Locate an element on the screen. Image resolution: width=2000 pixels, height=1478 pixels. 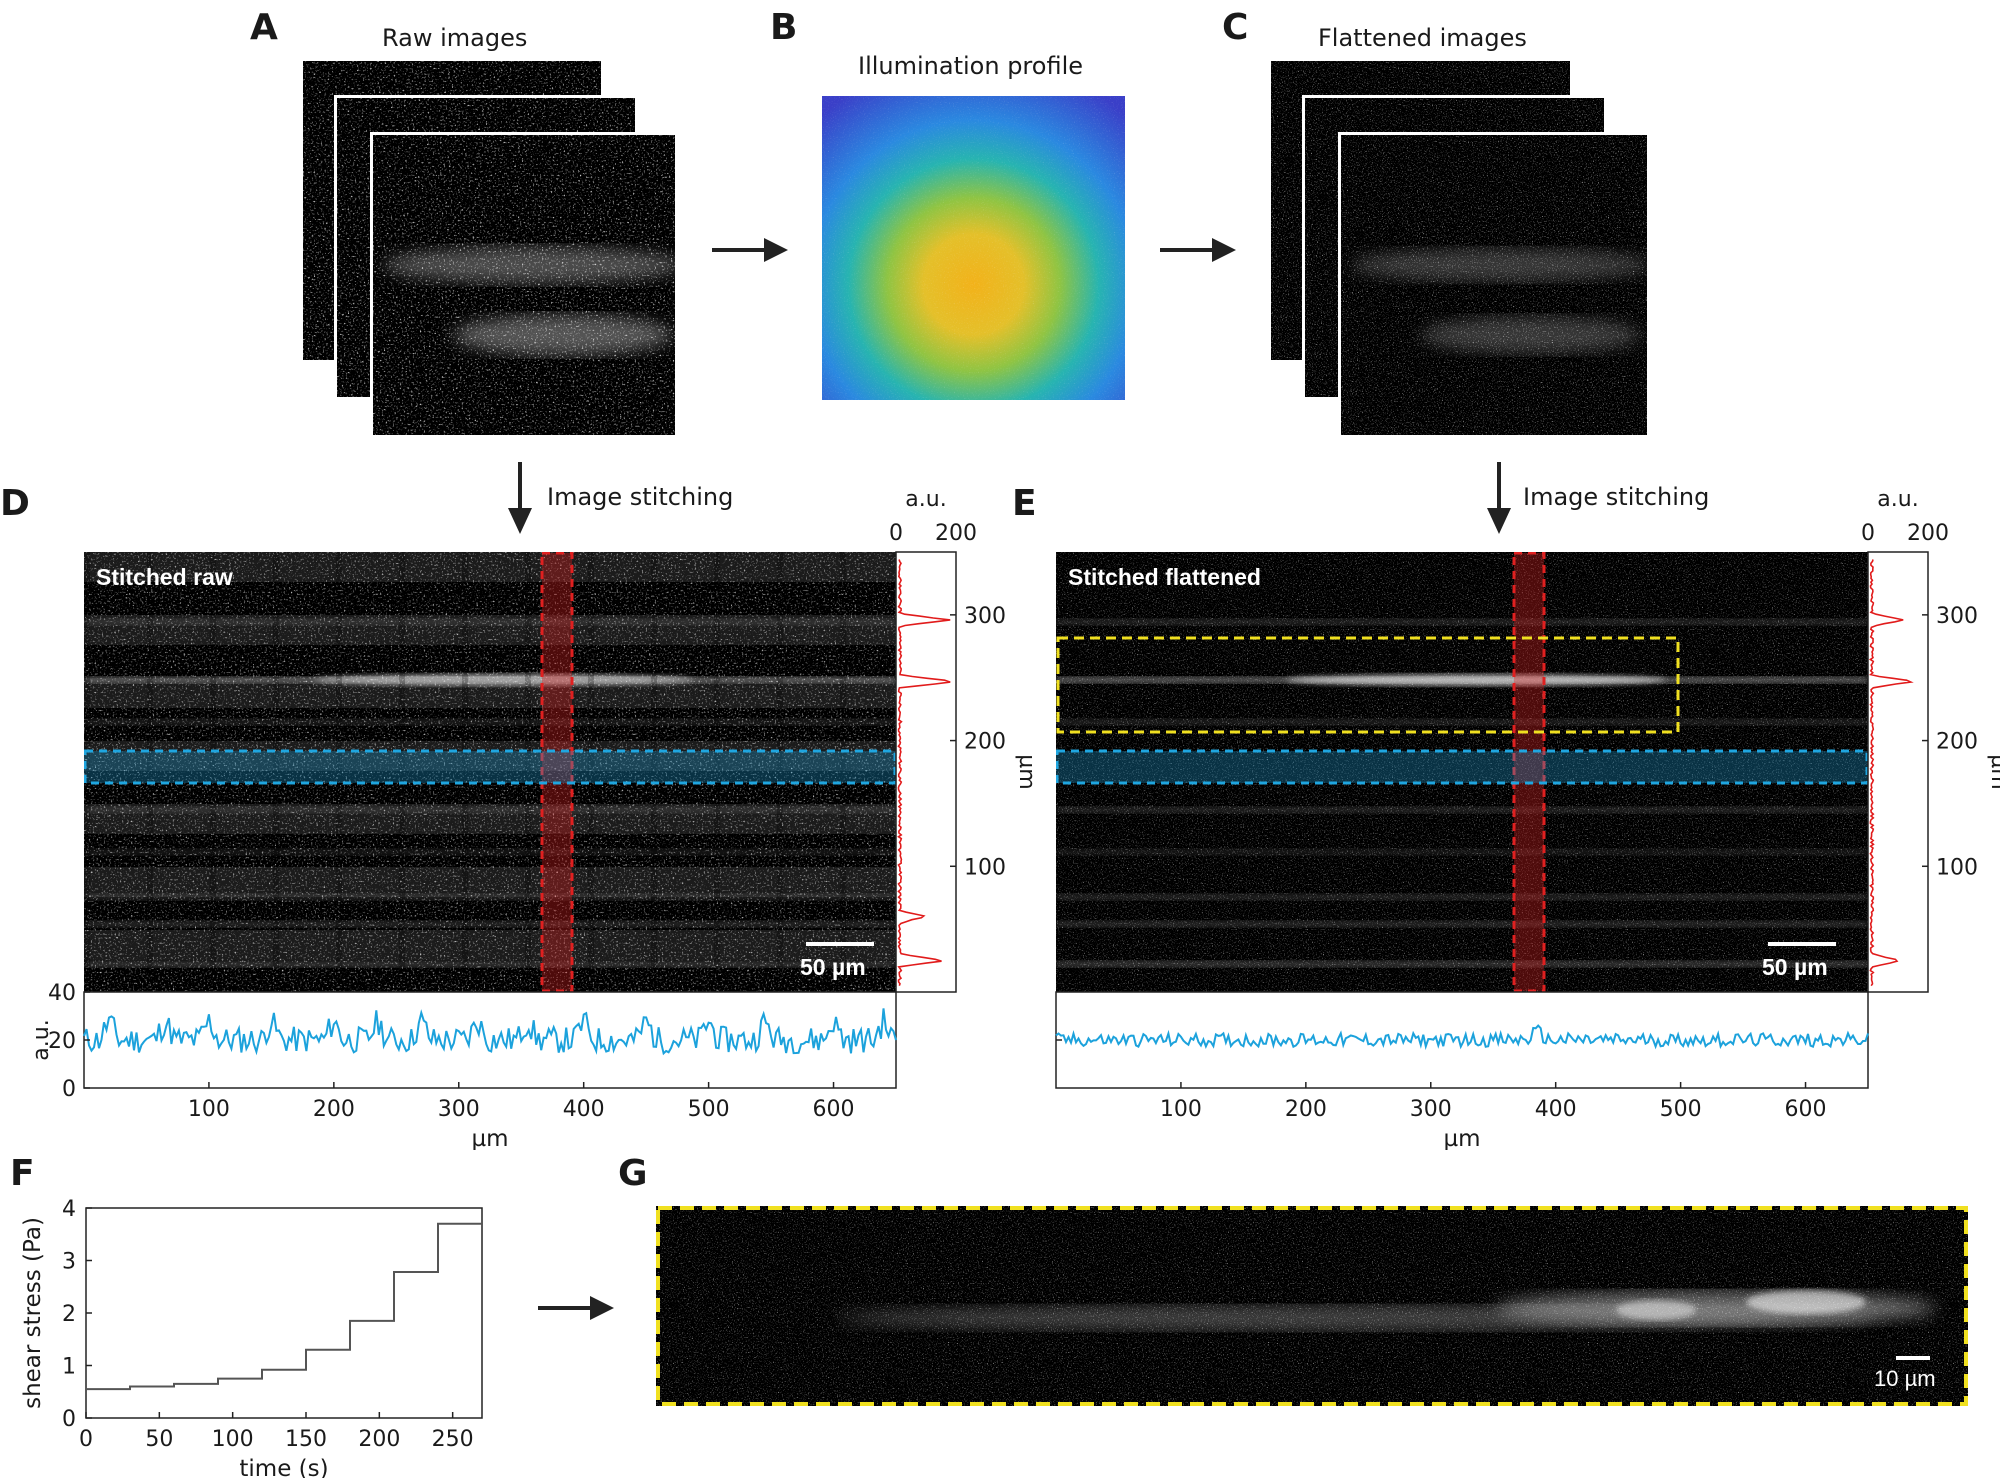
x-tick-label: 150 is located at coordinates (306, 1439).